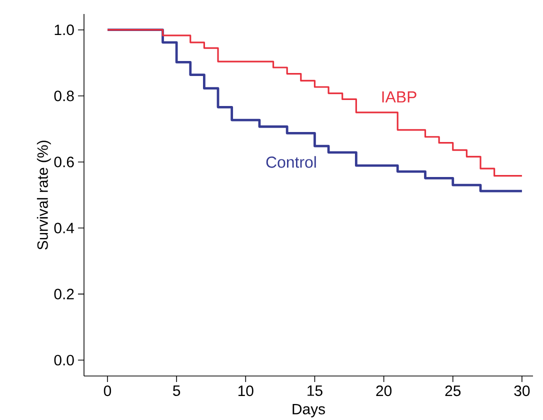 The height and width of the screenshot is (420, 543). Describe the element at coordinates (176, 391) in the screenshot. I see `x-tick-label: 5` at that location.